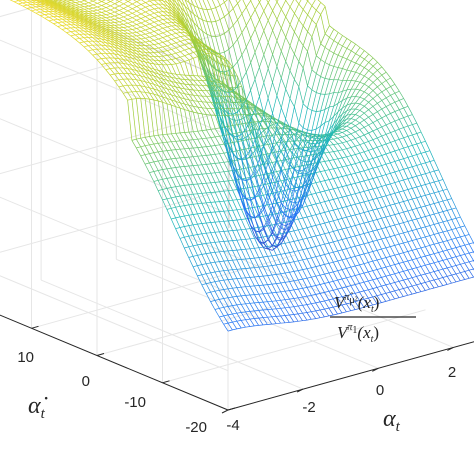 This screenshot has width=474, height=474. Describe the element at coordinates (114, 87) in the screenshot. I see `grid-line` at that location.